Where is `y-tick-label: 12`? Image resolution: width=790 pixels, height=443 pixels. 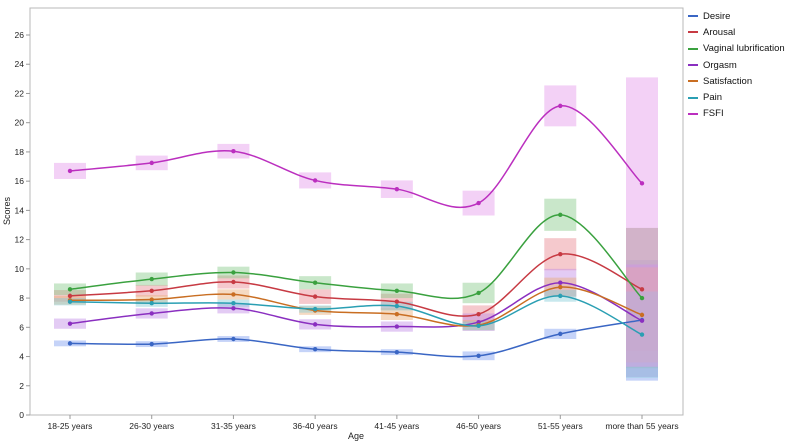
y-tick-label: 12 is located at coordinates (20, 240).